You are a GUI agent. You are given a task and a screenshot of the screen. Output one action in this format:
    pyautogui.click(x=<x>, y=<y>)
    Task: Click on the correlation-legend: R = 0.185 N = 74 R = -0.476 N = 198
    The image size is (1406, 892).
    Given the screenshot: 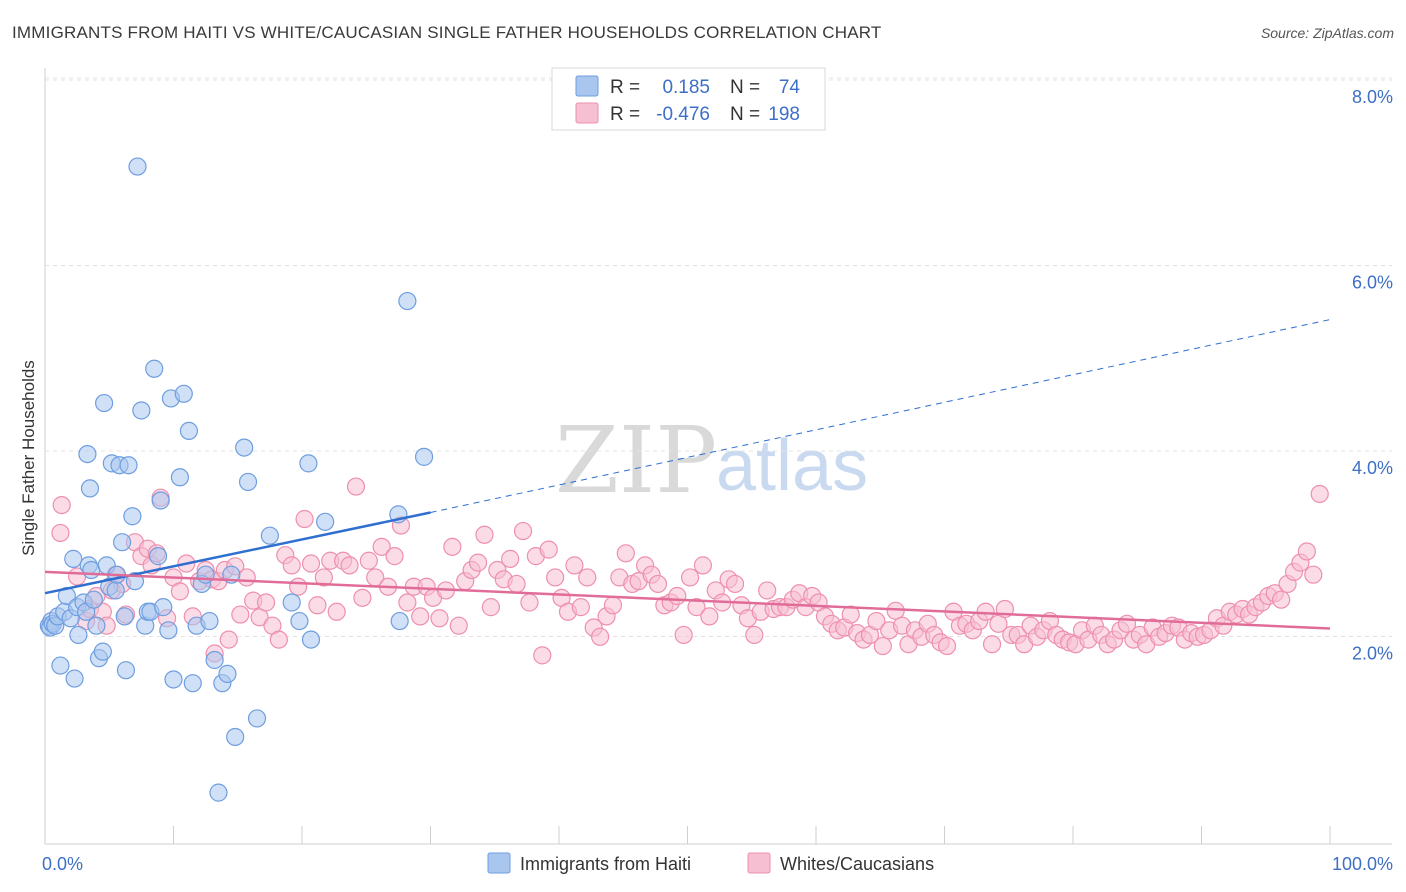 What is the action you would take?
    pyautogui.click(x=688, y=99)
    